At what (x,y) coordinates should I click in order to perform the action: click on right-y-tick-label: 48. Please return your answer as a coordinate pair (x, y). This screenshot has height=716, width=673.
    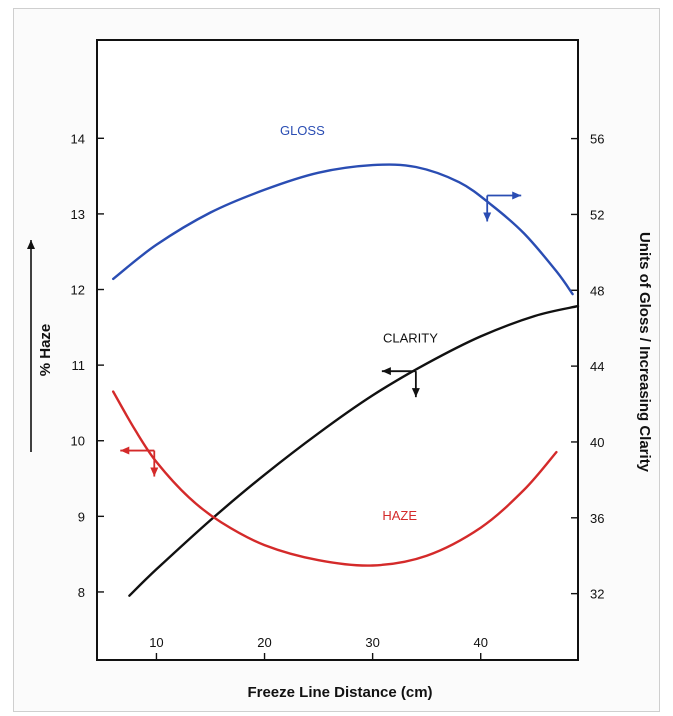
    Looking at the image, I should click on (597, 290).